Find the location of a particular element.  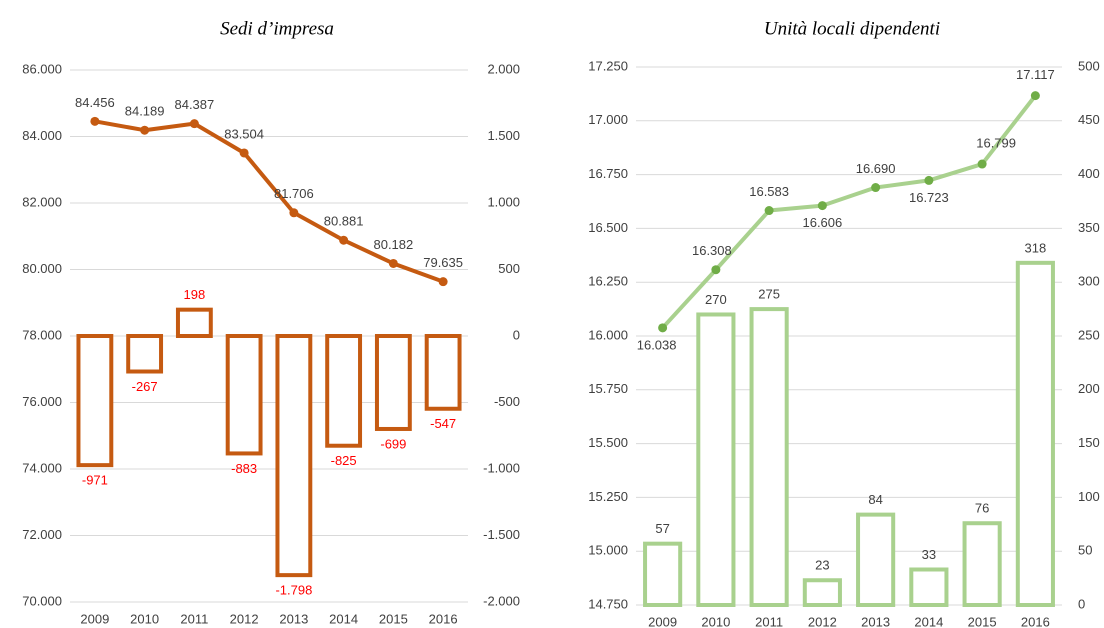

y-tick-label: 82.000 is located at coordinates (42, 201).